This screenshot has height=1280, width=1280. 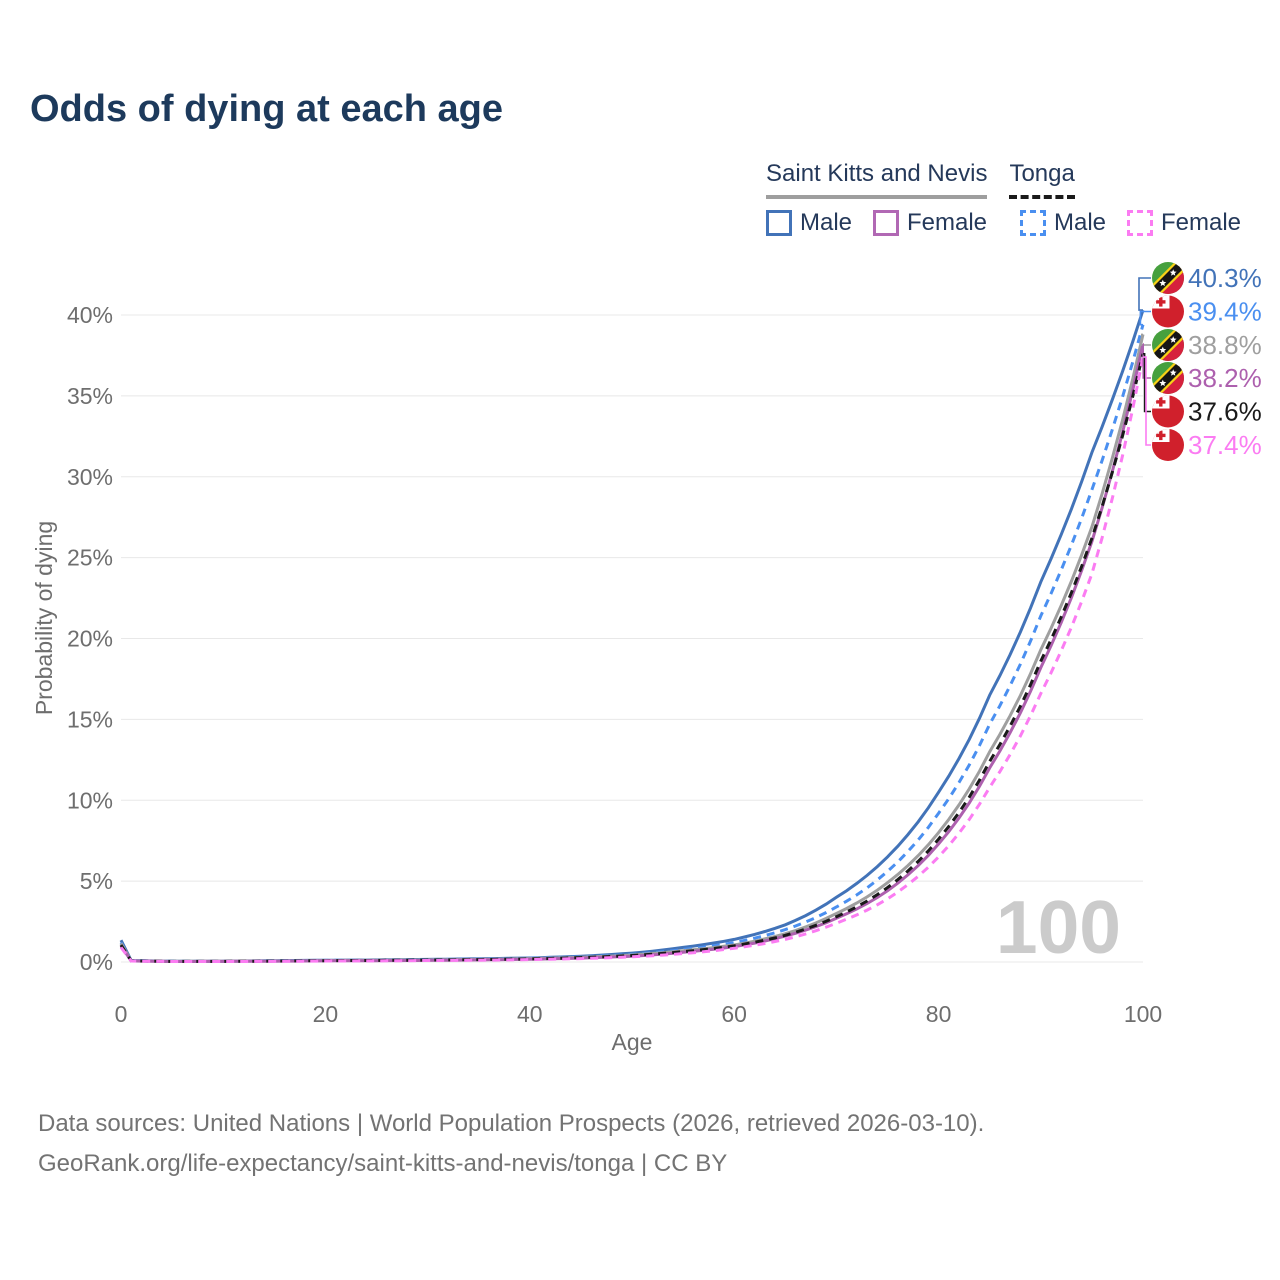 I want to click on y-tick-label-15: 15%, so click(x=90, y=719).